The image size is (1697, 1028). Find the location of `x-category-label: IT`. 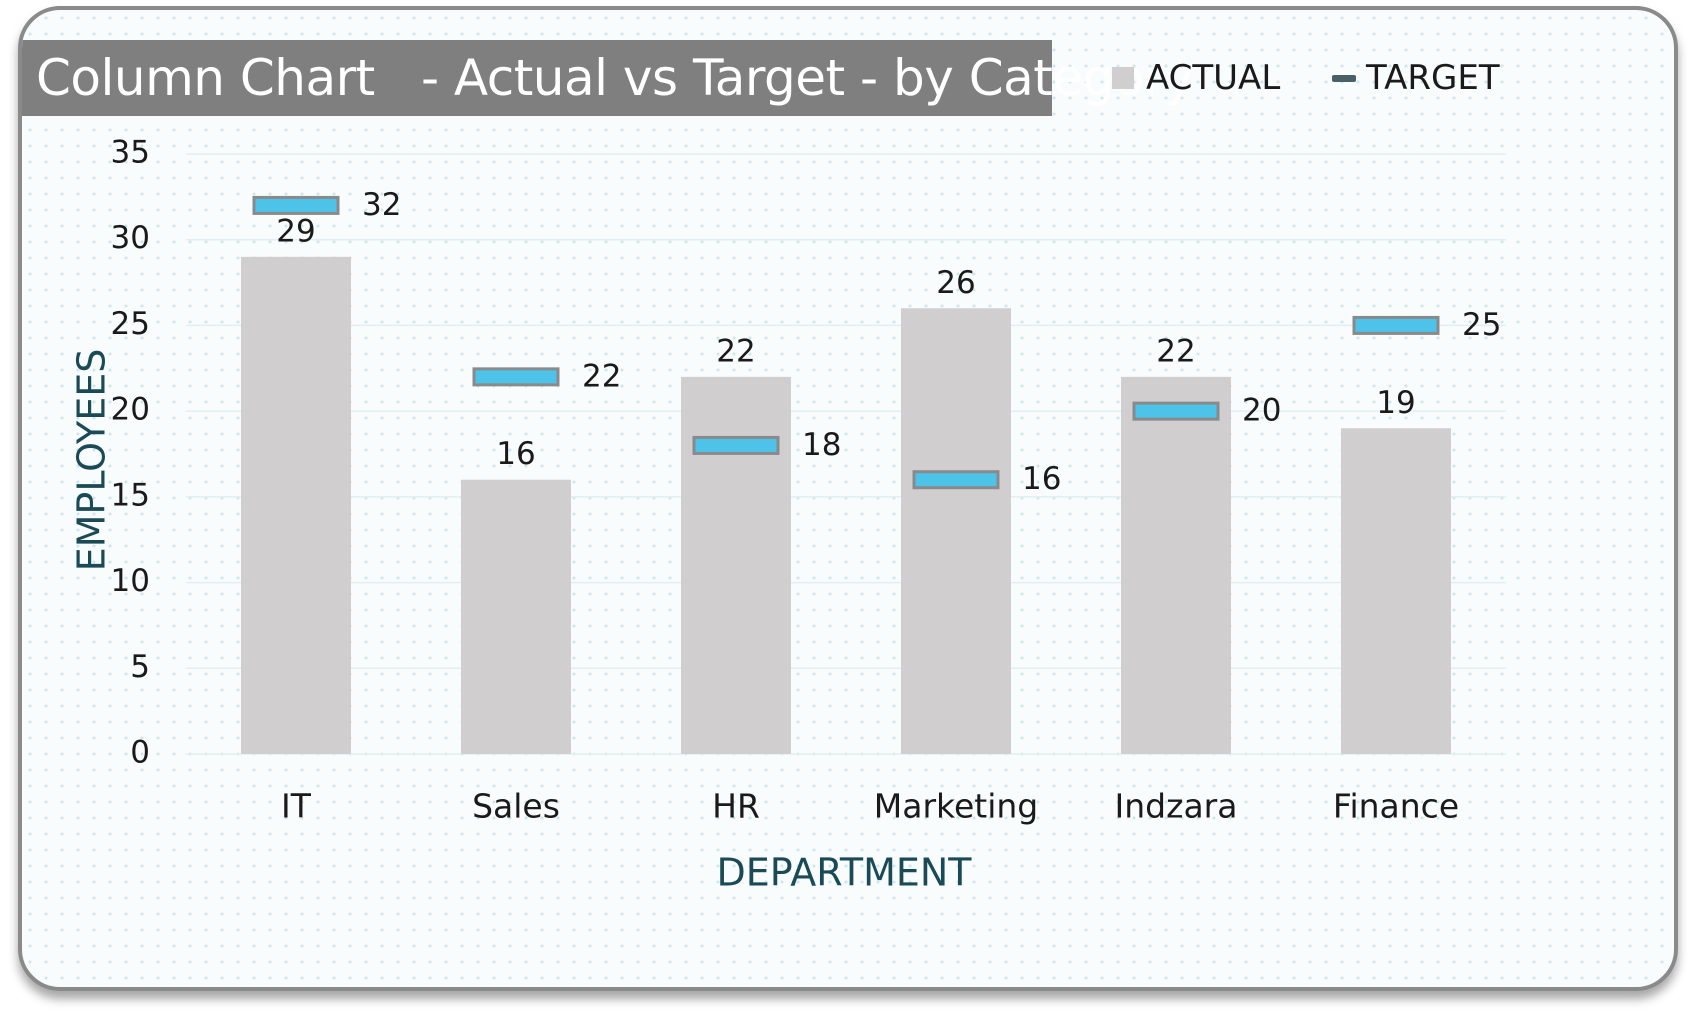

x-category-label: IT is located at coordinates (296, 806).